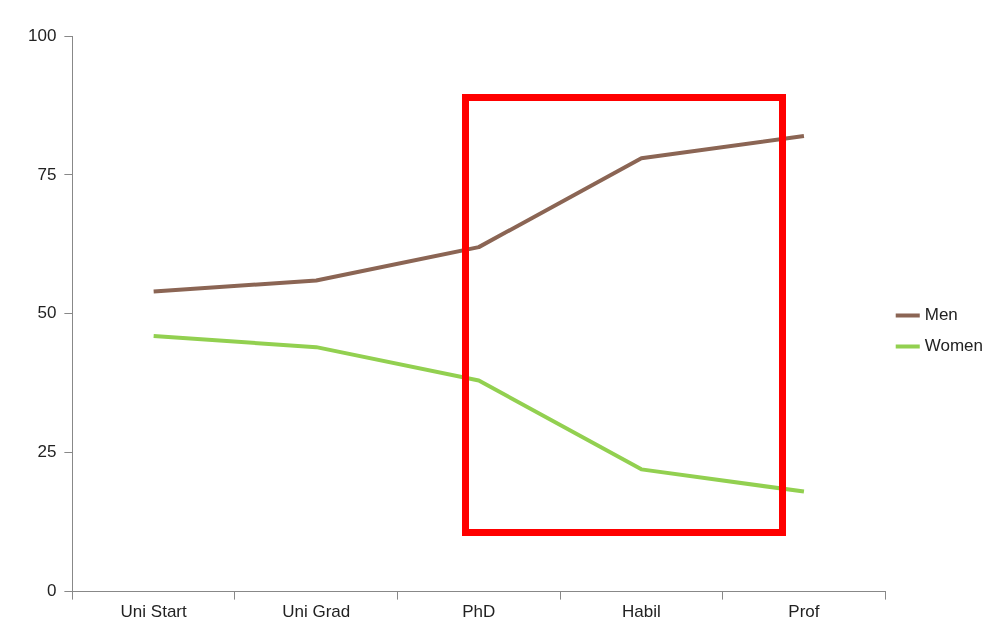  What do you see at coordinates (953, 346) in the screenshot?
I see `legend-label: Women` at bounding box center [953, 346].